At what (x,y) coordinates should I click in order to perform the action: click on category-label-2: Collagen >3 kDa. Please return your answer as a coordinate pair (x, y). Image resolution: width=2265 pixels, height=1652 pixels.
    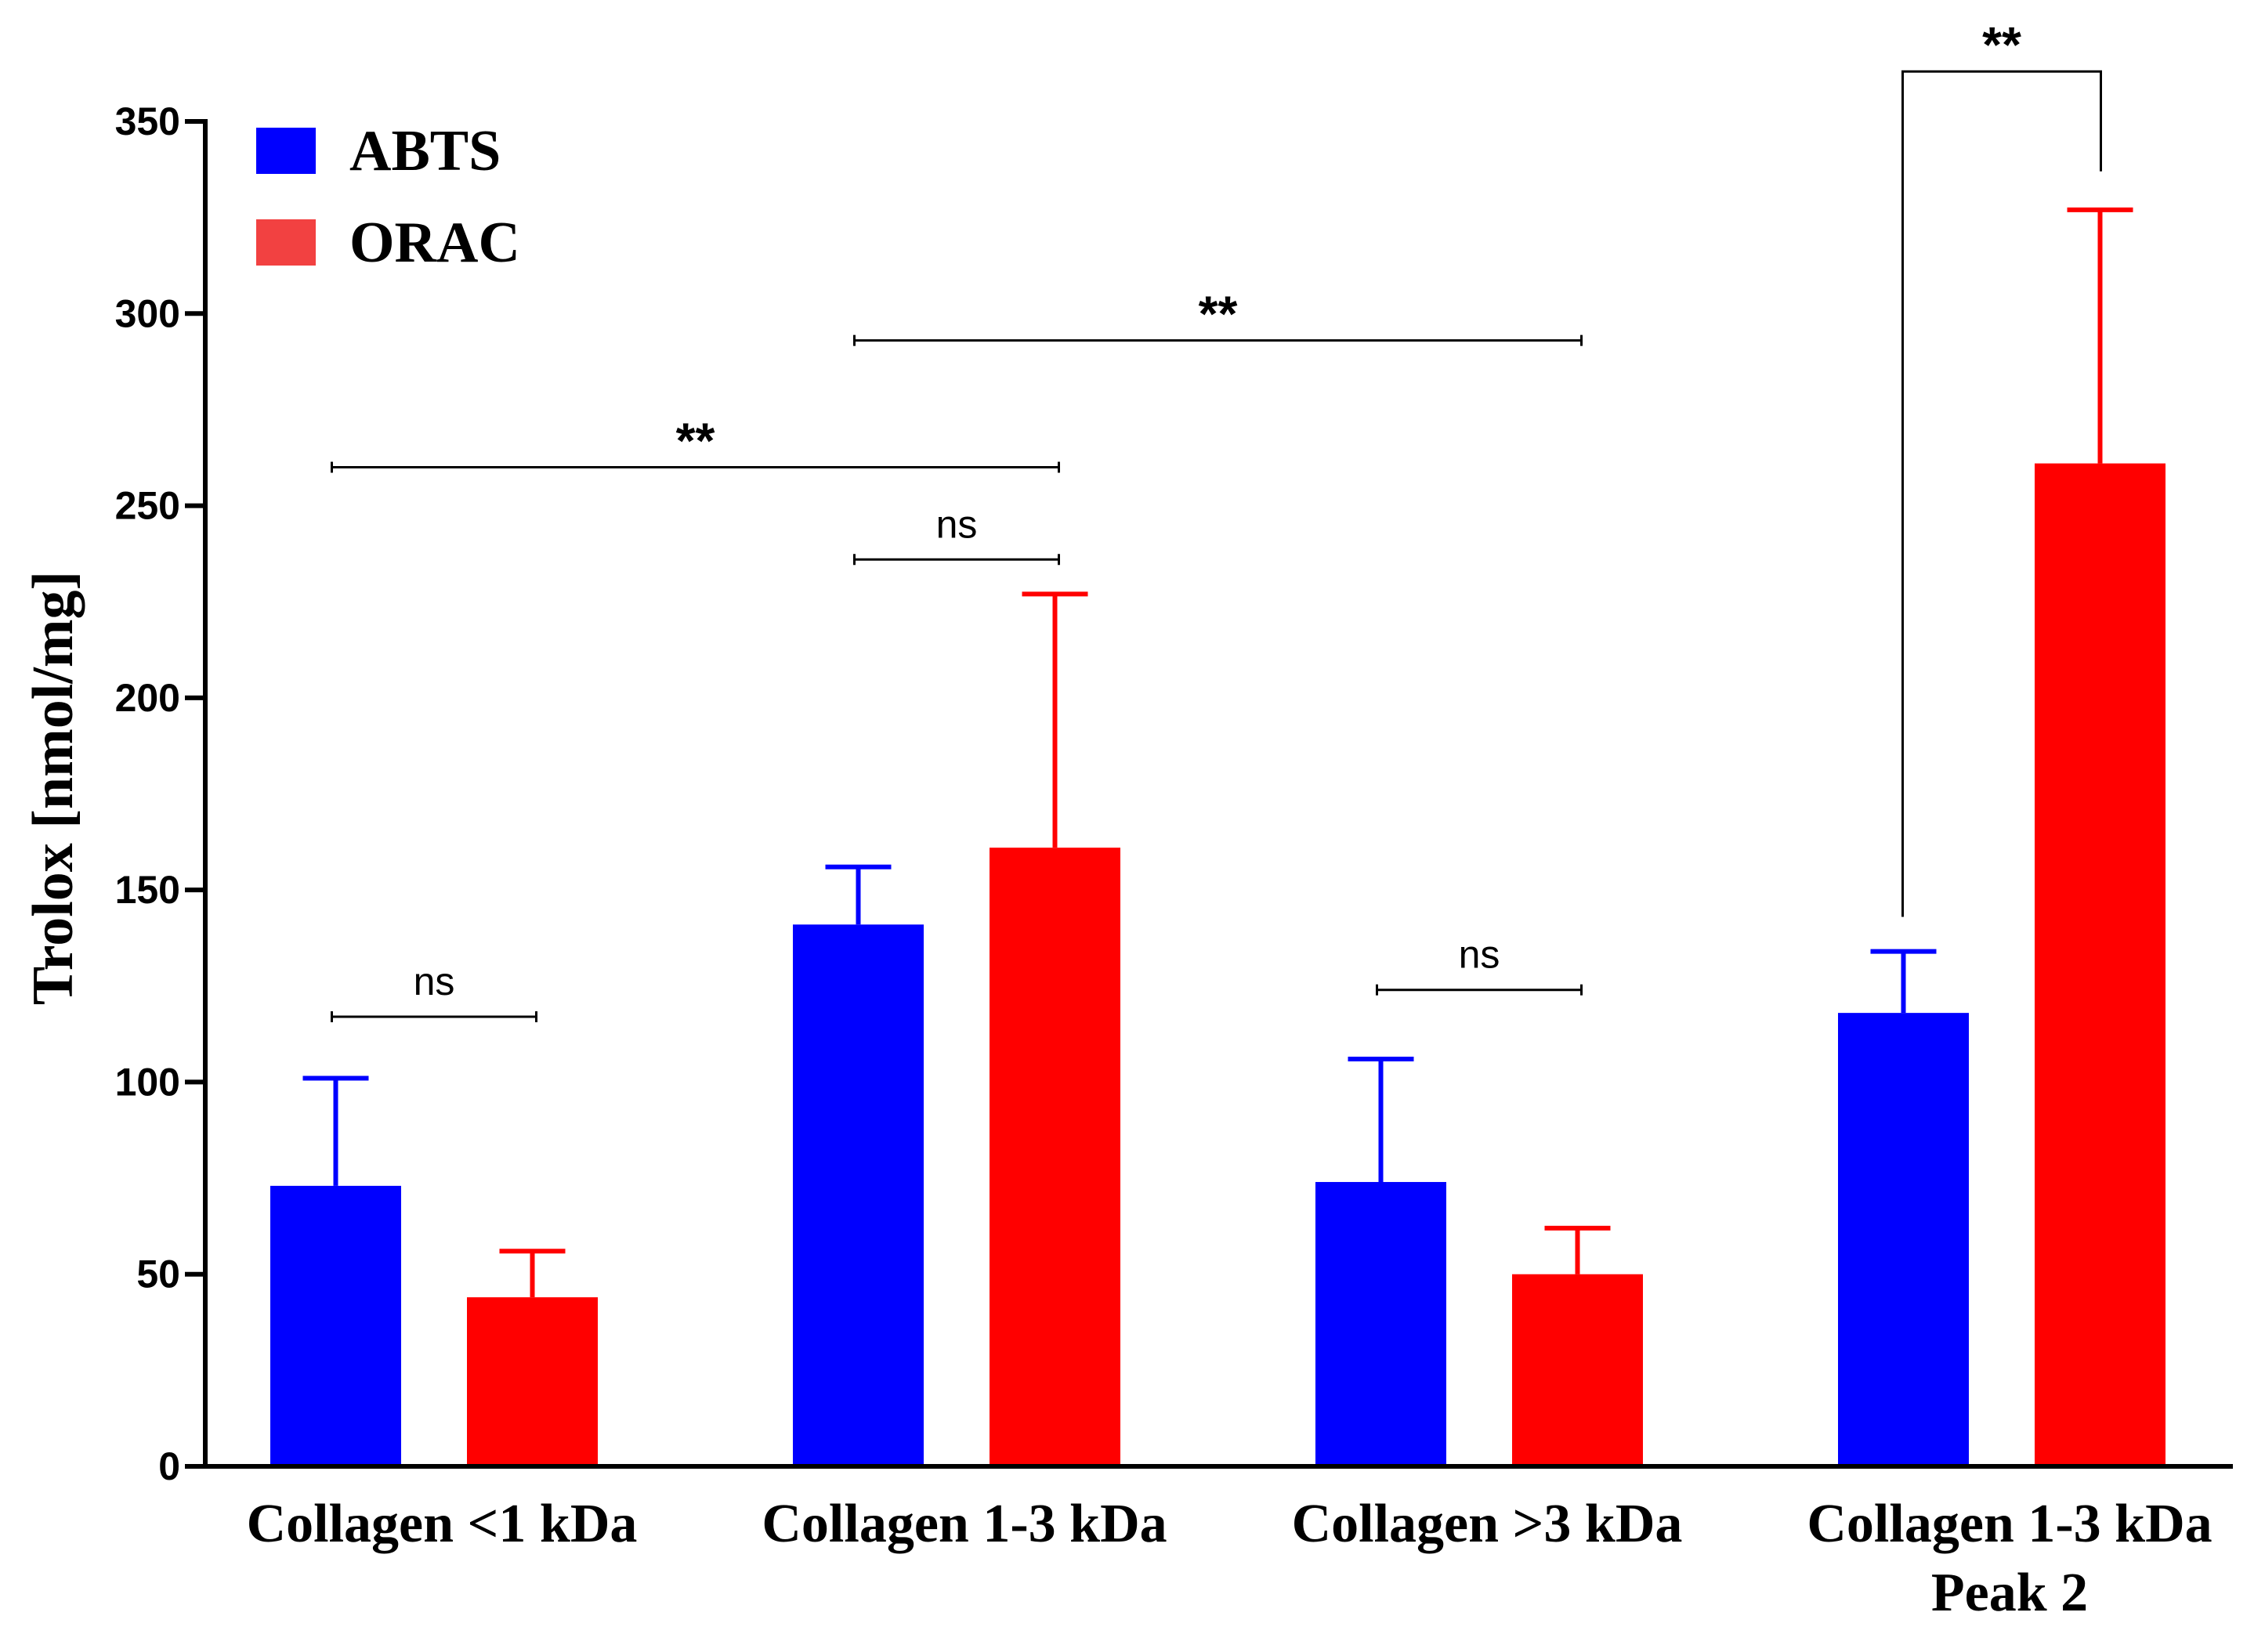
    Looking at the image, I should click on (1487, 1524).